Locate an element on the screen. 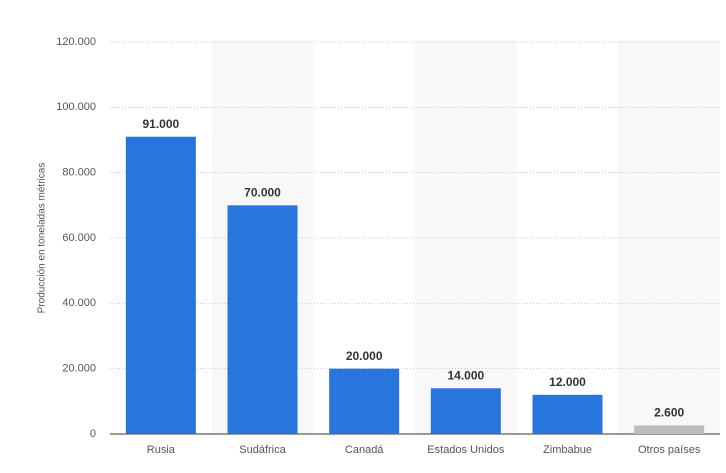 Image resolution: width=726 pixels, height=473 pixels. x-tick-label: Zimbabue is located at coordinates (567, 450).